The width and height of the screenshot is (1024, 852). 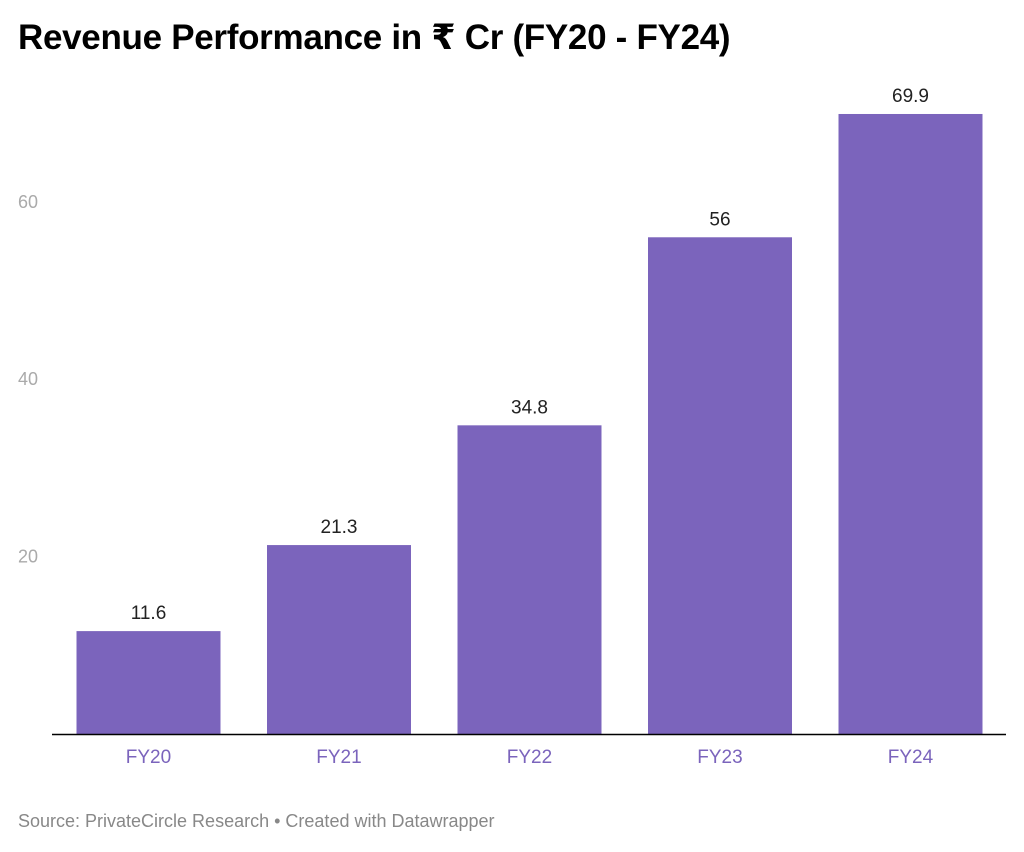 I want to click on bar-fy22, so click(x=529, y=579).